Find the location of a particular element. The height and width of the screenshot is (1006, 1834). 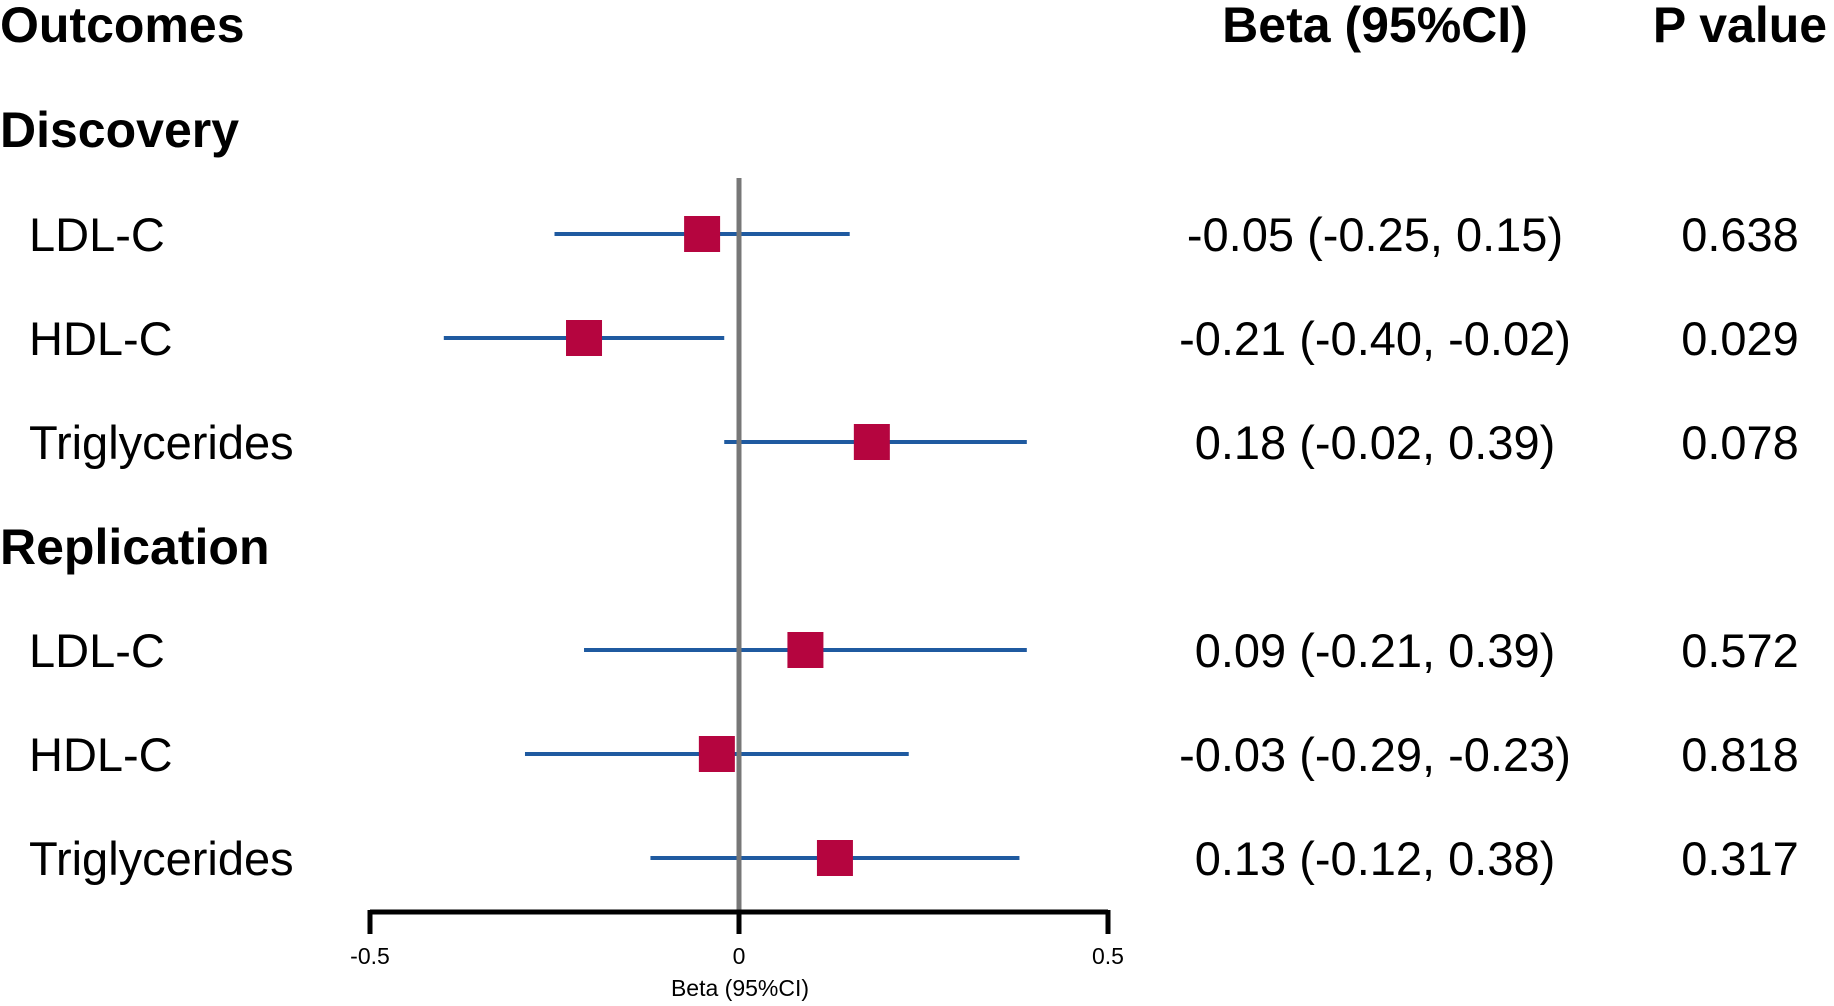

p-value-replication-hdl-c: 0.818 is located at coordinates (1740, 754).